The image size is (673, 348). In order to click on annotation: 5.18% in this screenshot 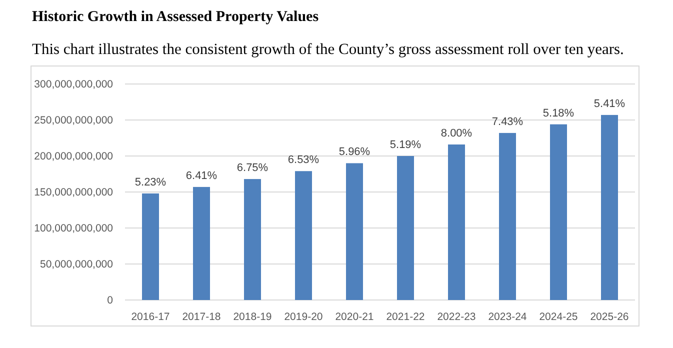, I will do `click(558, 113)`.